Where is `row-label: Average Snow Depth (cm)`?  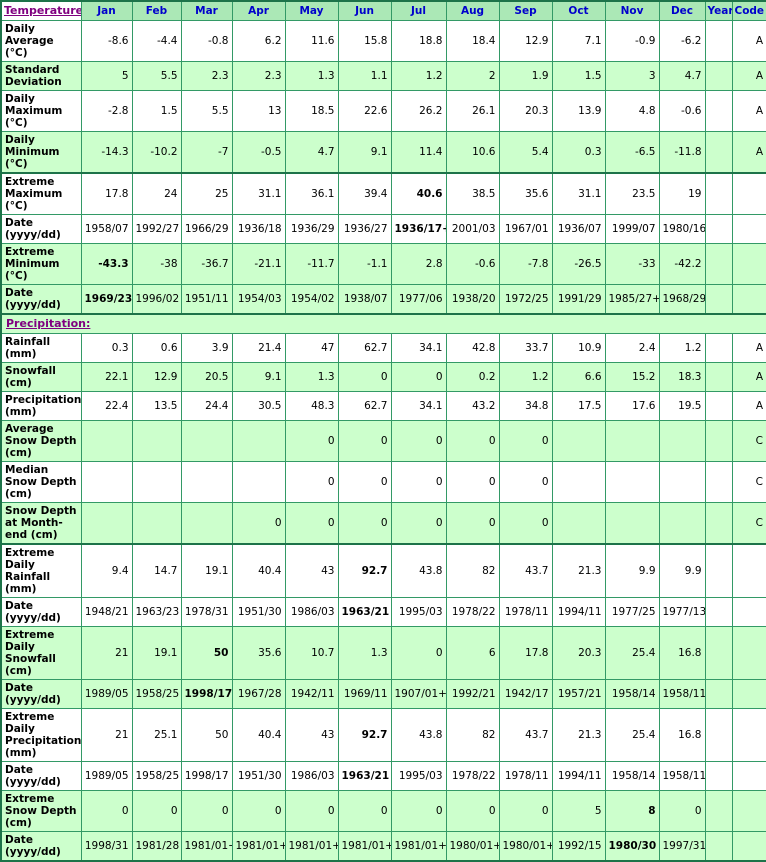 row-label: Average Snow Depth (cm) is located at coordinates (41, 441).